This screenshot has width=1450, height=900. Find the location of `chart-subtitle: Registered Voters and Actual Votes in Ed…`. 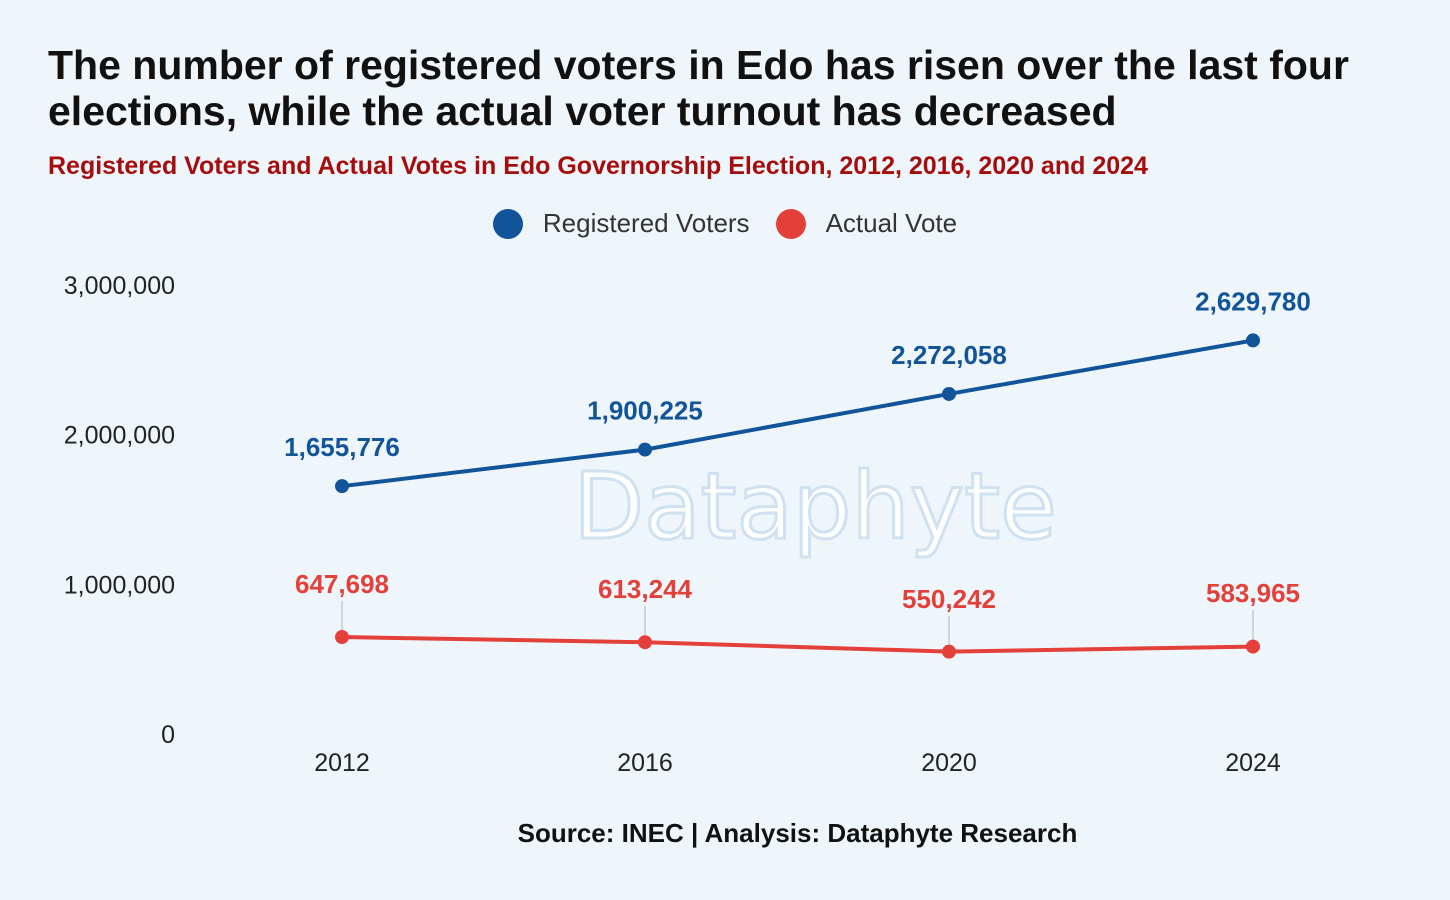

chart-subtitle: Registered Voters and Actual Votes in Ed… is located at coordinates (598, 166).